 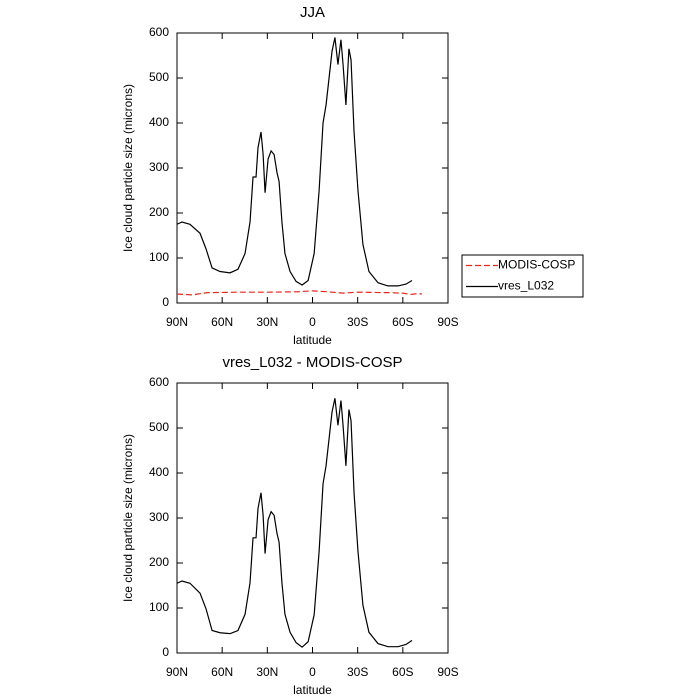 What do you see at coordinates (522, 276) in the screenshot?
I see `legend-box` at bounding box center [522, 276].